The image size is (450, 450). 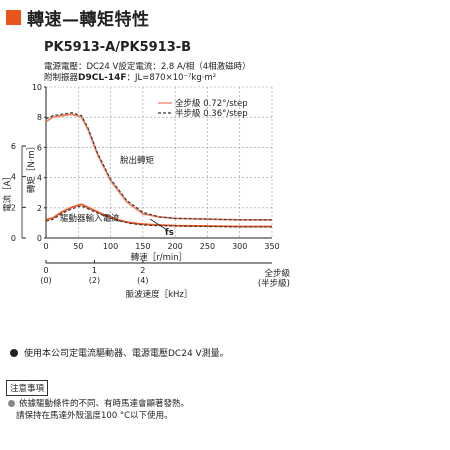 I want to click on fs-leader-line, so click(x=158, y=224).